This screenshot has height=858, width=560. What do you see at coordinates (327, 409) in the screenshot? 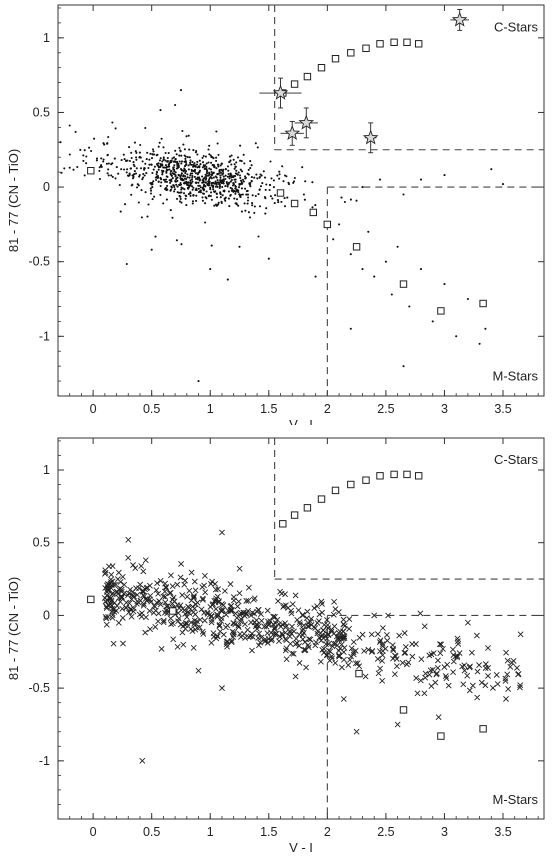
I see `x-tick-label: 2` at bounding box center [327, 409].